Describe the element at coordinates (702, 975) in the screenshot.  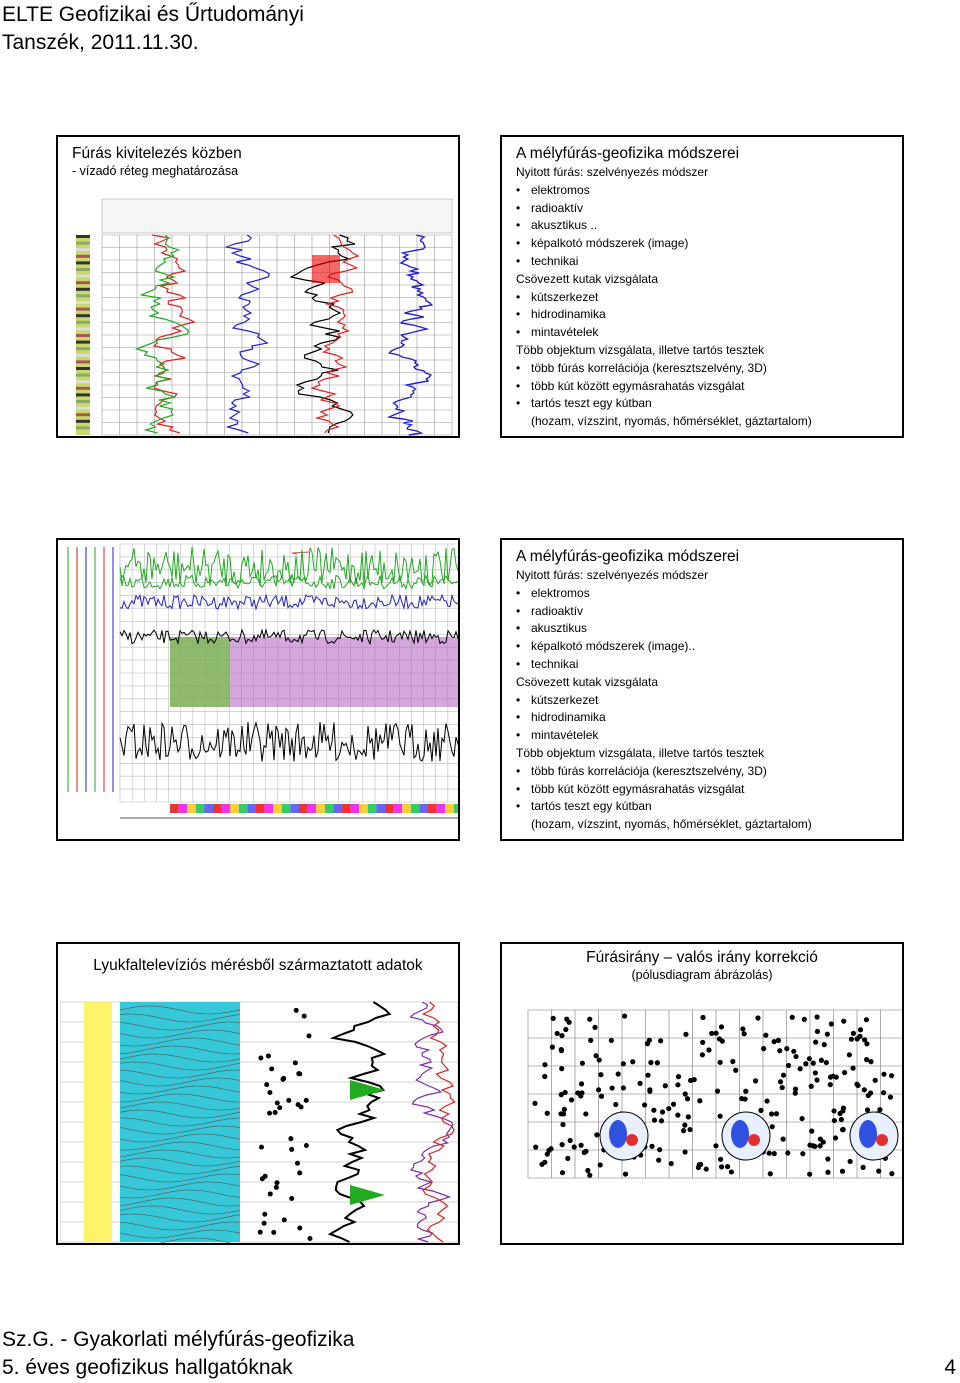
I see `slide-subtitle: (pólusdiagram ábrázolás)` at that location.